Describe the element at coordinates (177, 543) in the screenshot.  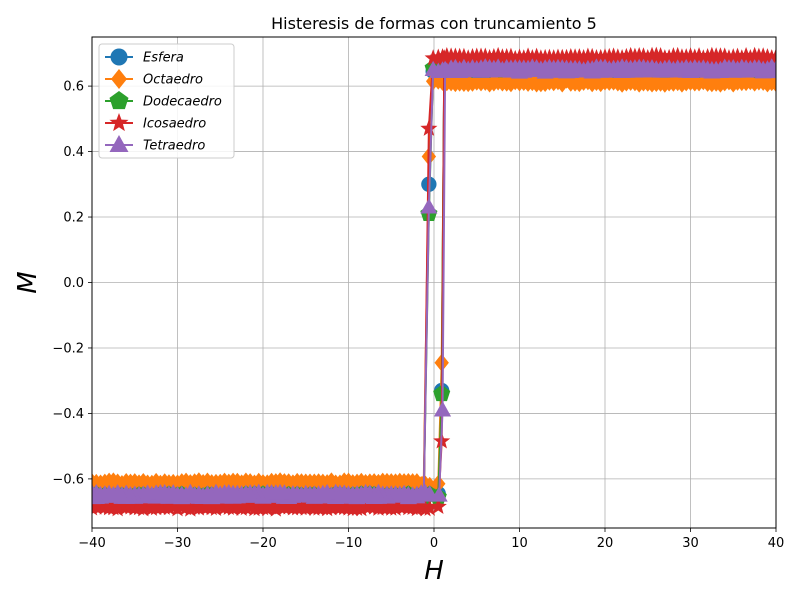
I see `x-tick-label: −30` at that location.